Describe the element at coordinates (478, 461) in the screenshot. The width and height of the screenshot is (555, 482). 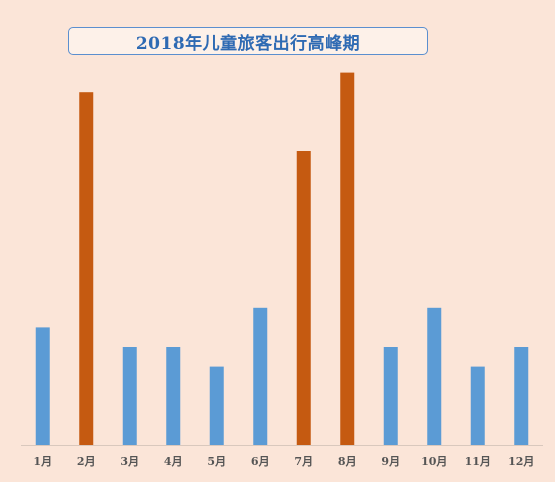
I see `x-tick-label-11: 11月` at that location.